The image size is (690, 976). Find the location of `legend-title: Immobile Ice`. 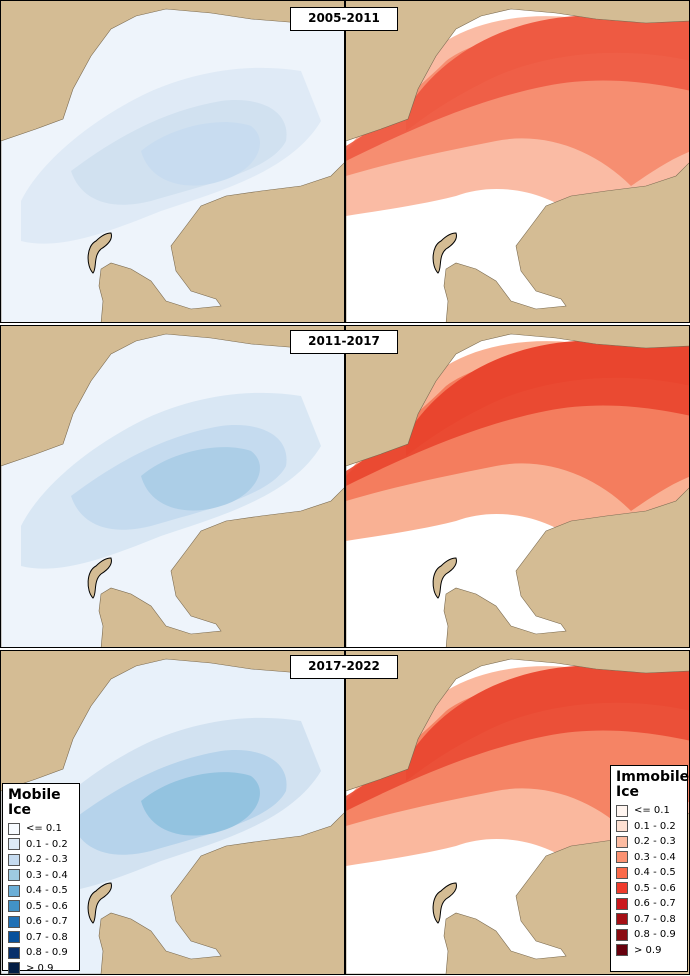

legend-title: Immobile Ice is located at coordinates (649, 785).